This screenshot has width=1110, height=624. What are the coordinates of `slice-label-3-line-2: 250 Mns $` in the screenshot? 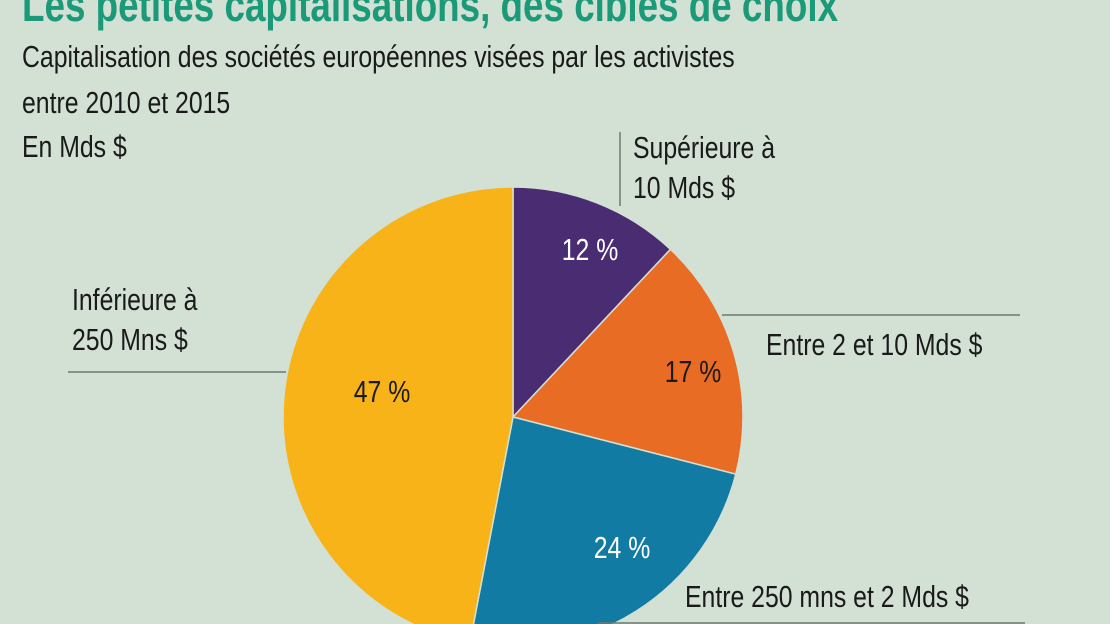 It's located at (130, 339).